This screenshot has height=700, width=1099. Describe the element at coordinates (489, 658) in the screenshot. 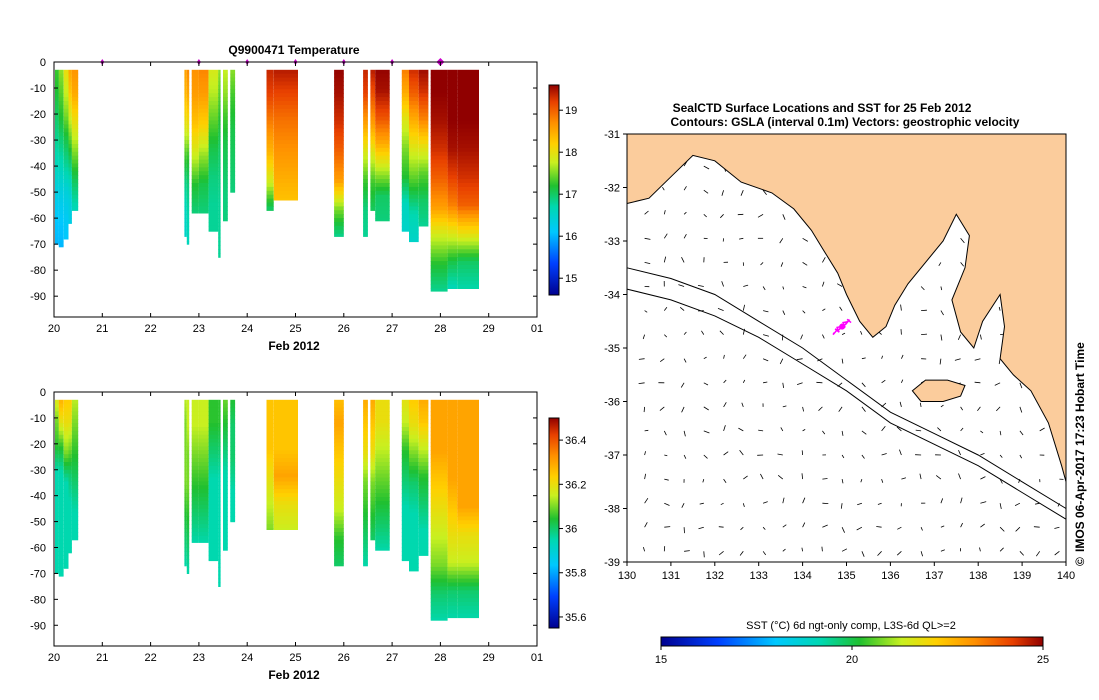

I see `sal-x-tick-label-29: 29` at that location.